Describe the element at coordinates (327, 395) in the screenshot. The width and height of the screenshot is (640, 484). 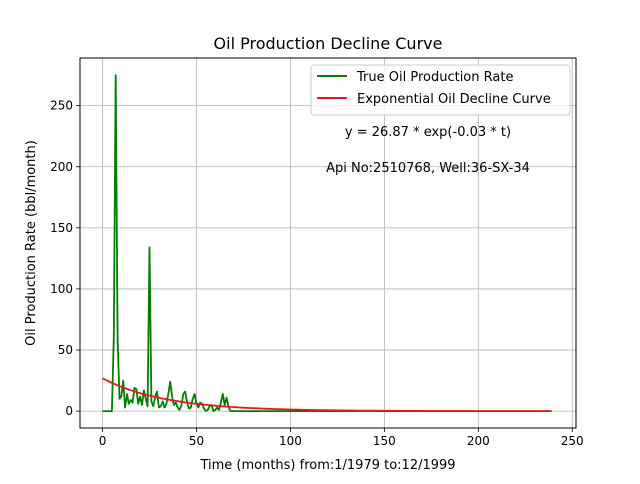
I see `series-line-exponential` at that location.